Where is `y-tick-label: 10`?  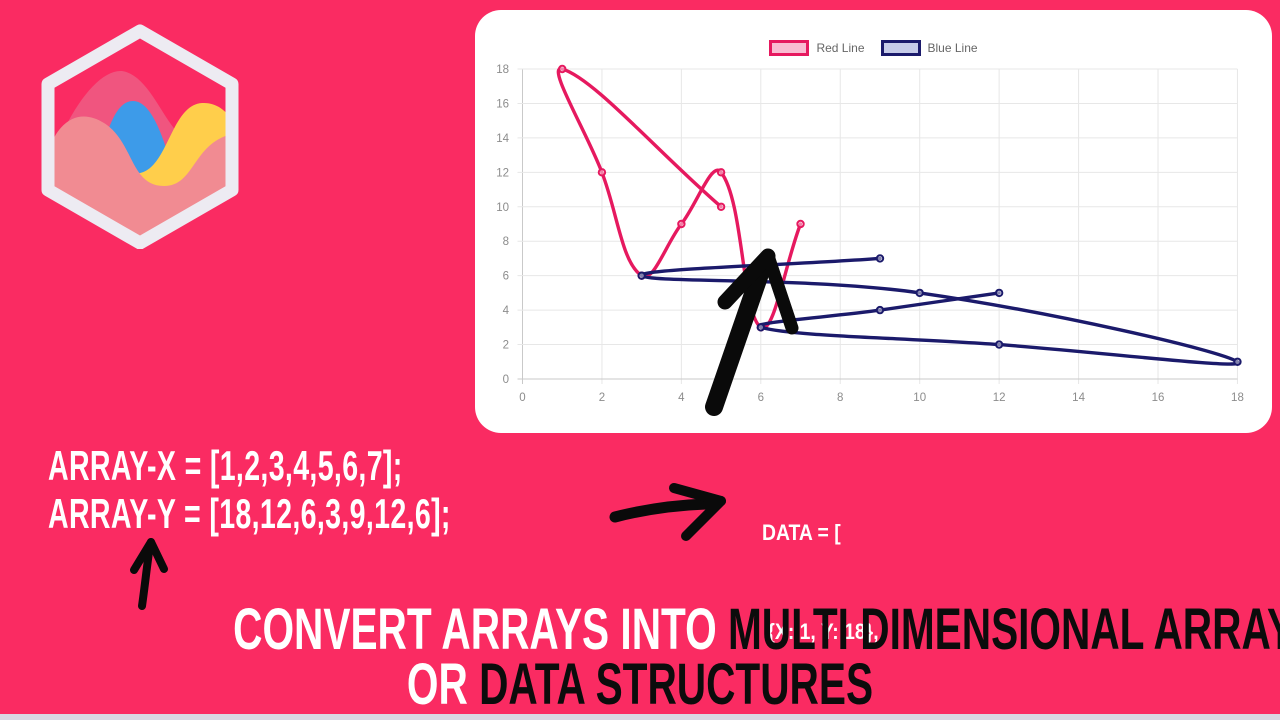 y-tick-label: 10 is located at coordinates (502, 208).